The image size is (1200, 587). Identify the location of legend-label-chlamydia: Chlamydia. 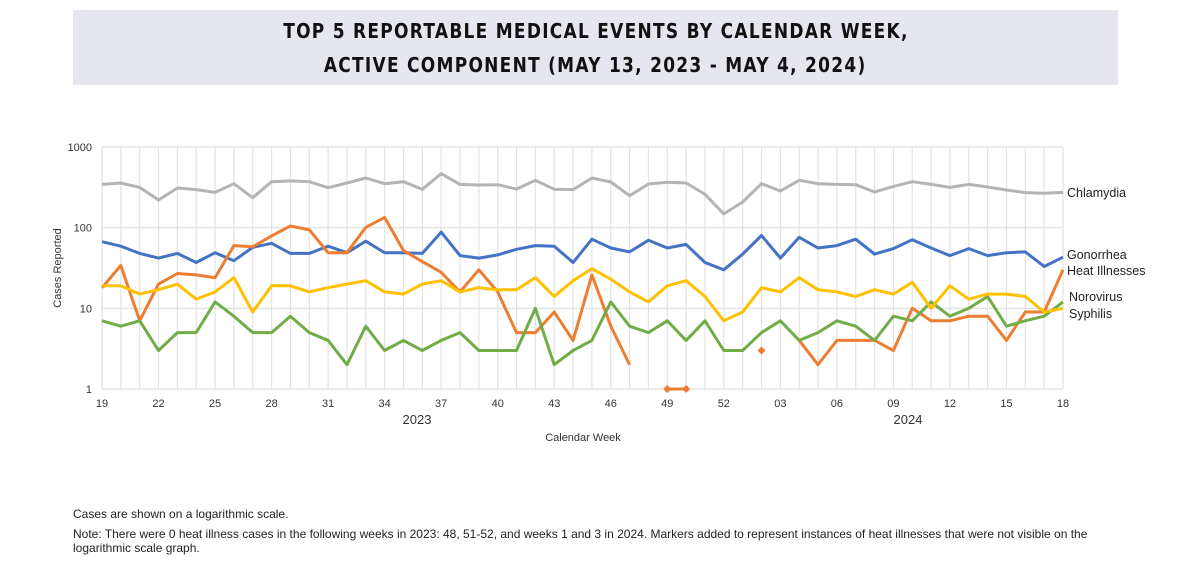
(1096, 193).